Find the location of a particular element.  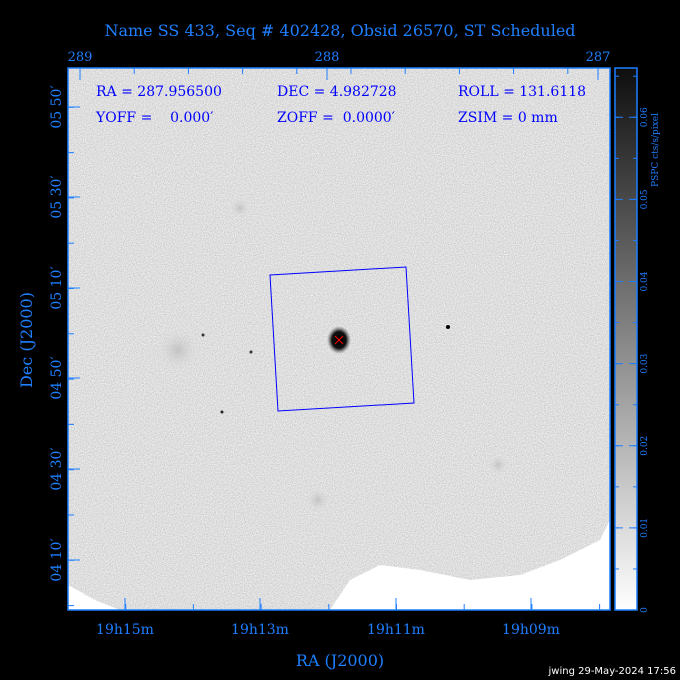

y-tick-label: 04 50′ is located at coordinates (57, 377).